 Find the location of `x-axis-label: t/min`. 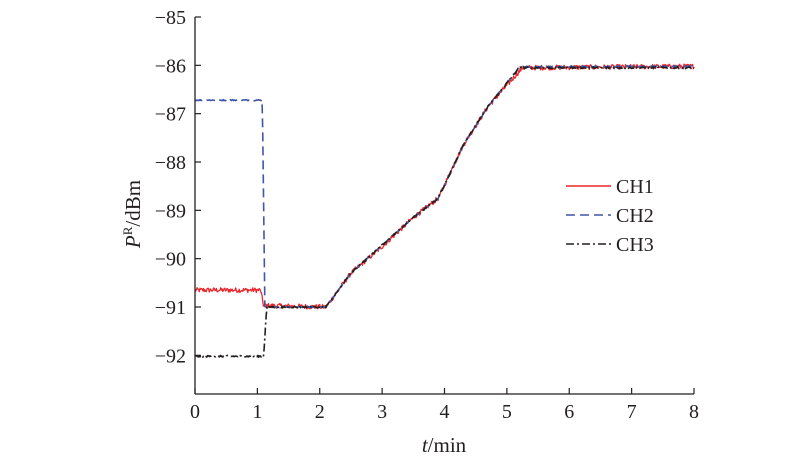

x-axis-label: t/min is located at coordinates (444, 445).